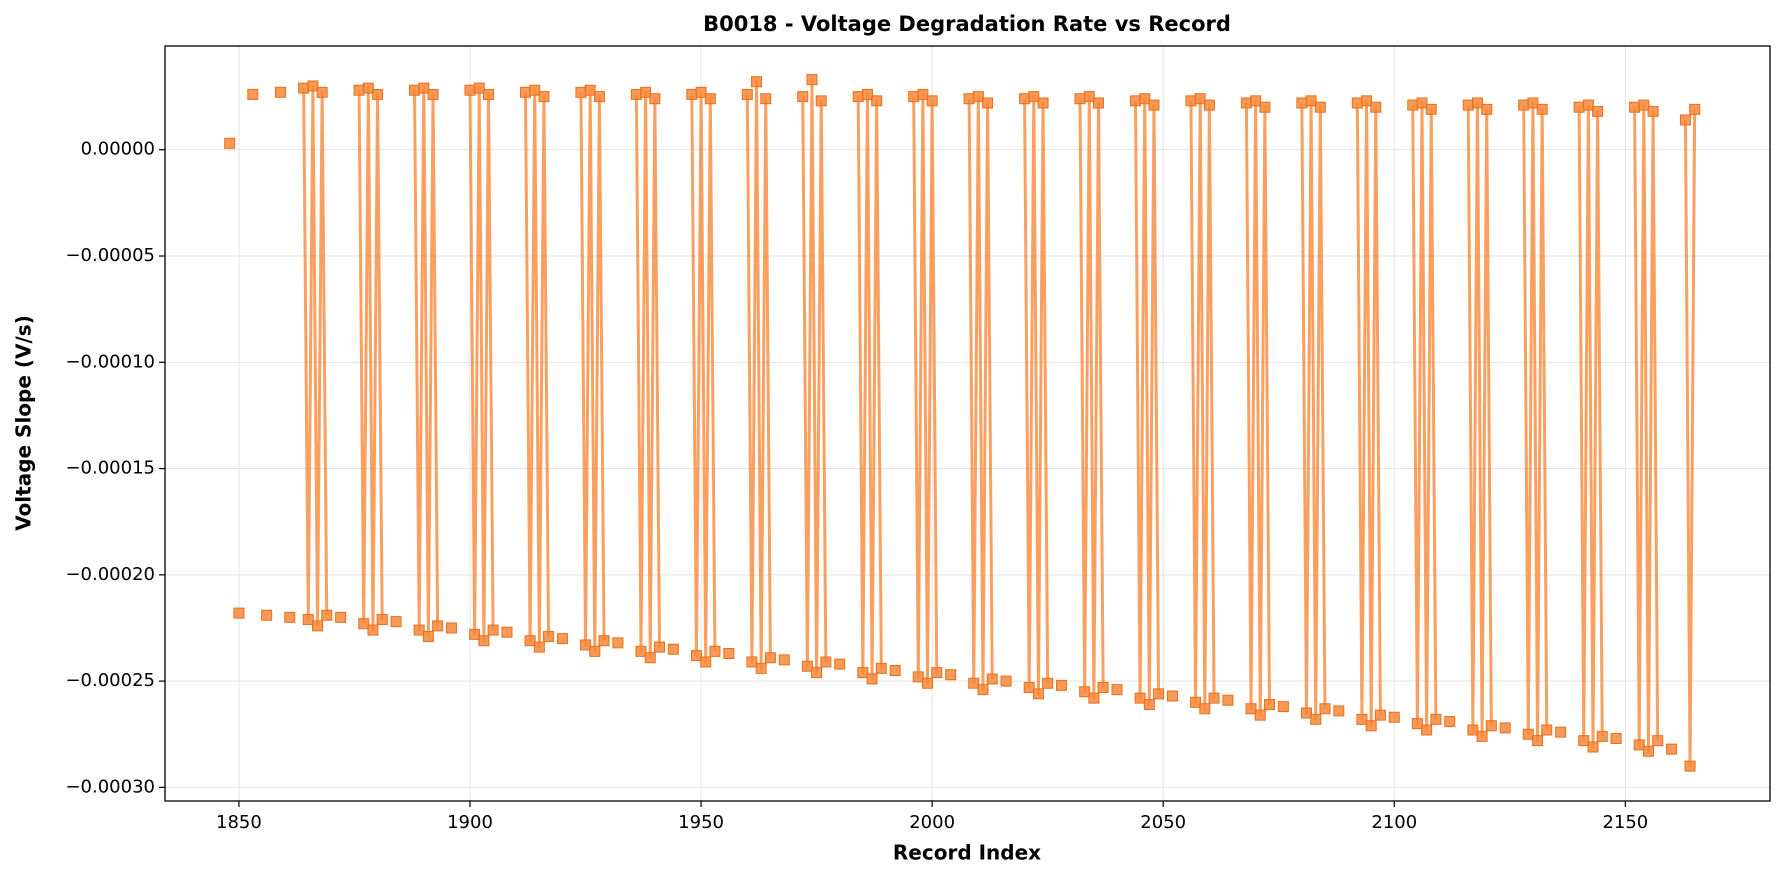 The height and width of the screenshot is (882, 1786). What do you see at coordinates (110, 680) in the screenshot?
I see `y-tick-label: −0.00025` at bounding box center [110, 680].